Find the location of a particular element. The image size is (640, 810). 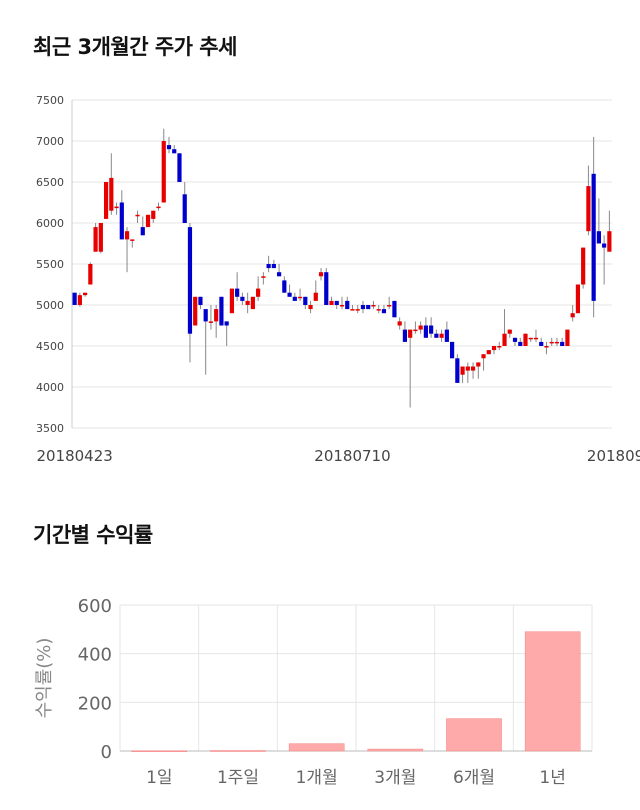

returns-y-axis-label: 수익률(%) is located at coordinates (44, 678).